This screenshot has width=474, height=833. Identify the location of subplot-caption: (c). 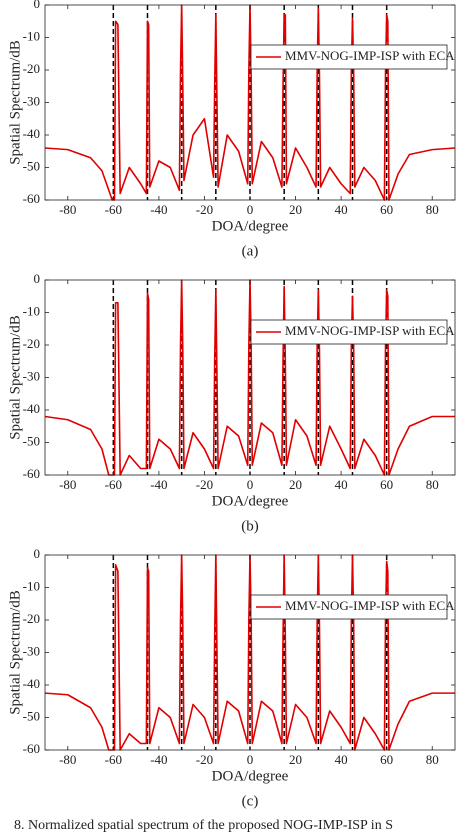
(250, 801).